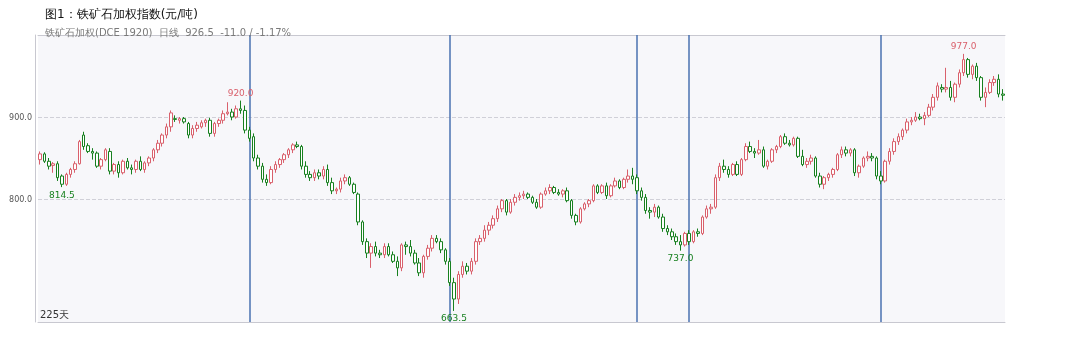  What do you see at coordinates (20, 117) in the screenshot?
I see `y-tick-label: 900.0` at bounding box center [20, 117].